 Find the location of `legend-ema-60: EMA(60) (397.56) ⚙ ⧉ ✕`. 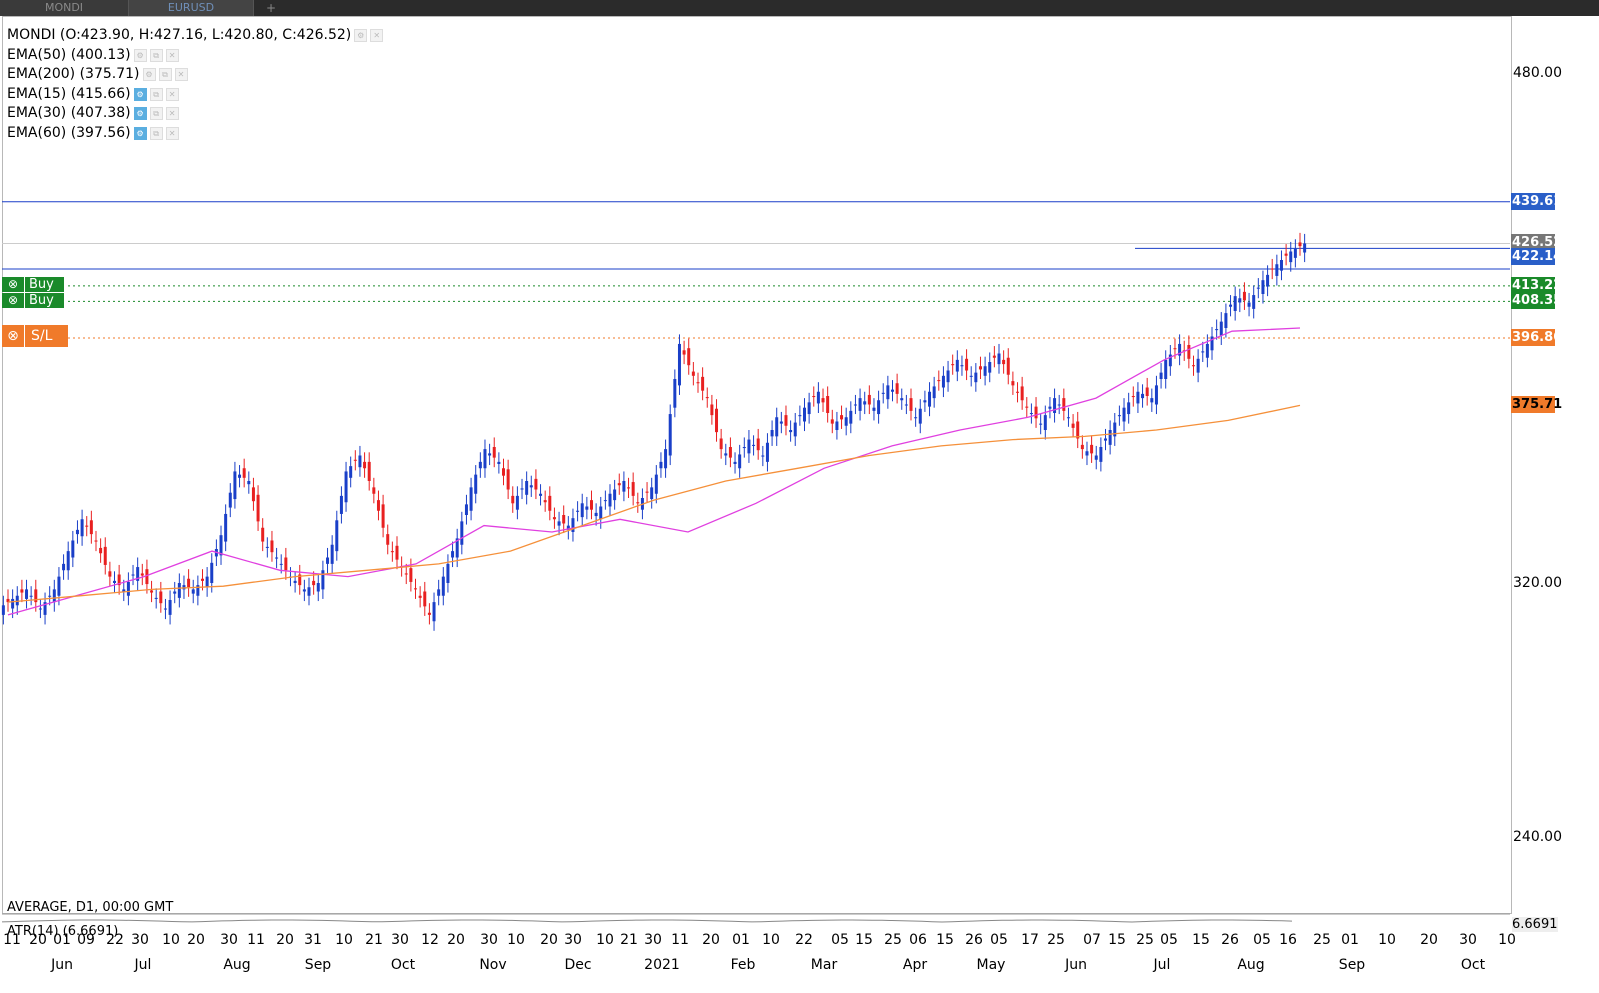

legend-ema-60: EMA(60) (397.56) ⚙ ⧉ ✕ is located at coordinates (195, 134).